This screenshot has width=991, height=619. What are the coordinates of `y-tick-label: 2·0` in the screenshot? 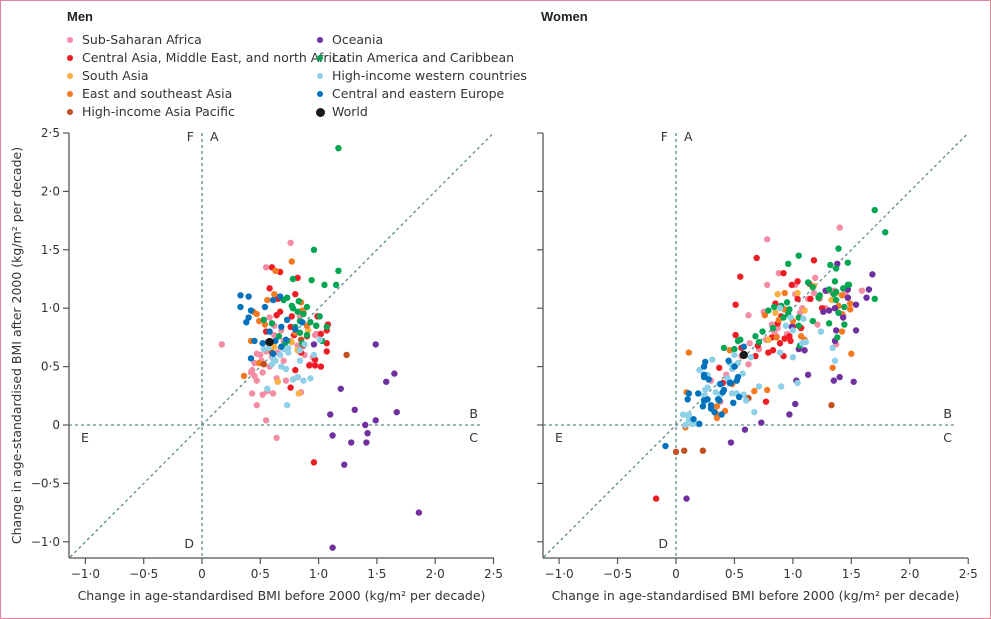 It's located at (50, 191).